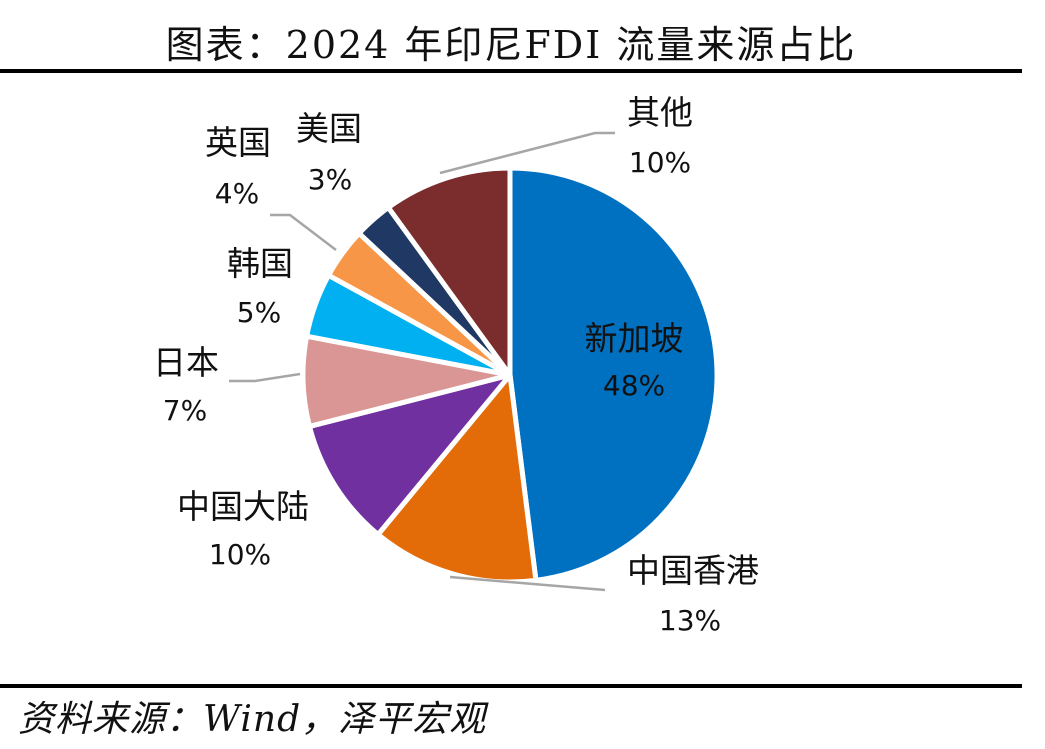 The height and width of the screenshot is (749, 1045). What do you see at coordinates (511, 71) in the screenshot?
I see `title-rule` at bounding box center [511, 71].